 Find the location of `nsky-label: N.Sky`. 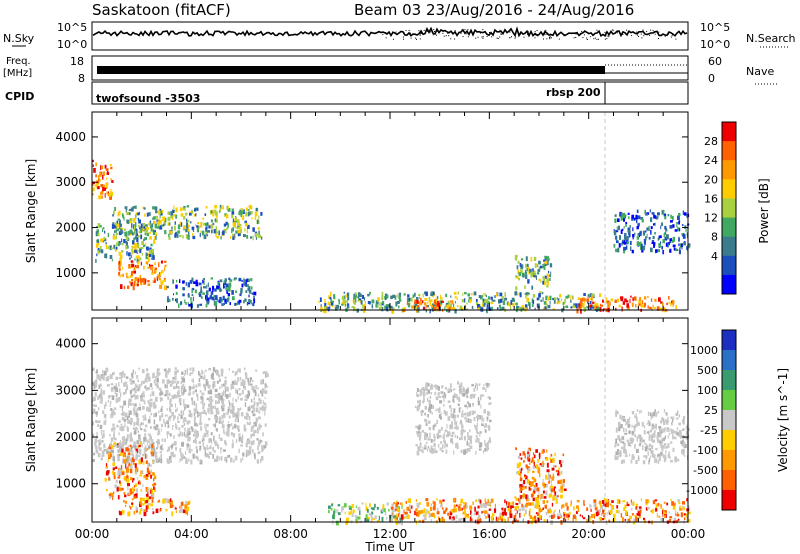

nsky-label: N.Sky is located at coordinates (19, 38).